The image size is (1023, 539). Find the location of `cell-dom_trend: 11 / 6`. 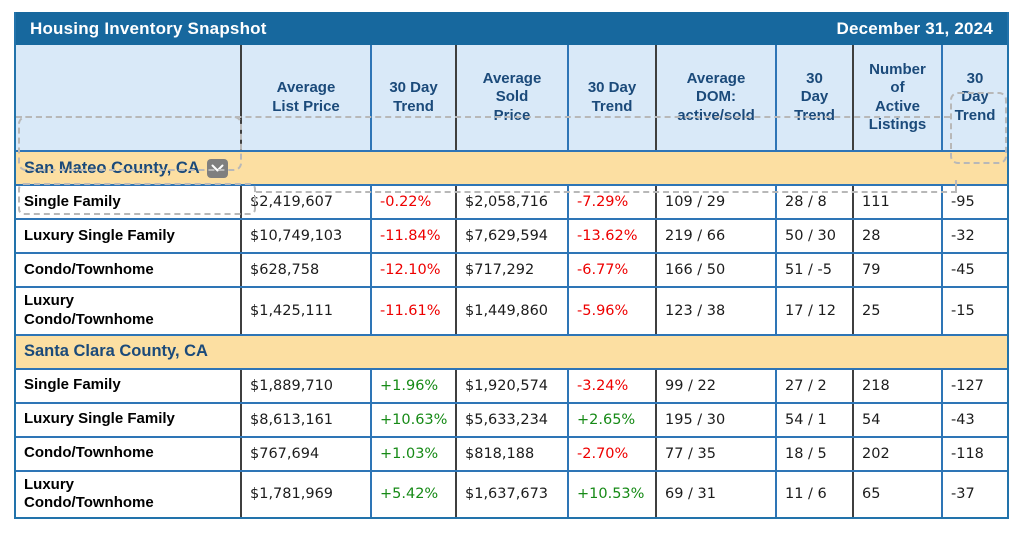

cell-dom_trend: 11 / 6 is located at coordinates (813, 494).